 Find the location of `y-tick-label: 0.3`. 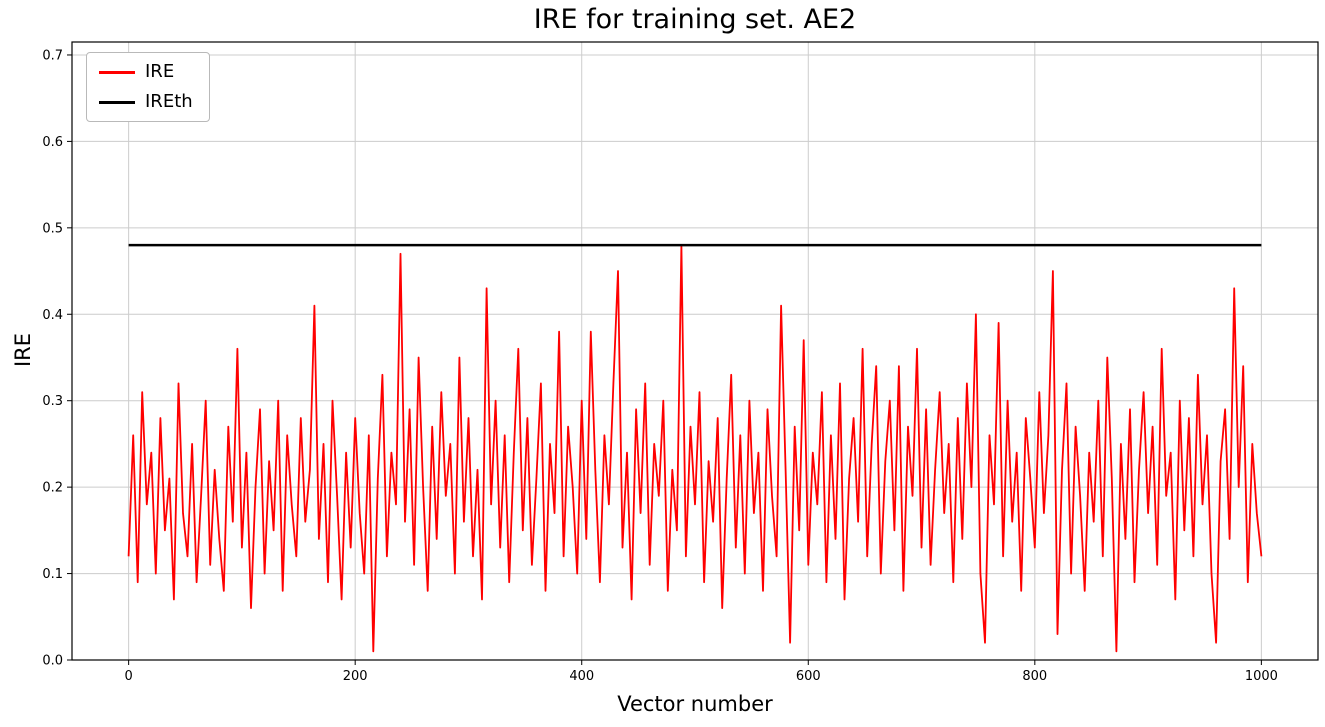

y-tick-label: 0.3 is located at coordinates (52, 401).